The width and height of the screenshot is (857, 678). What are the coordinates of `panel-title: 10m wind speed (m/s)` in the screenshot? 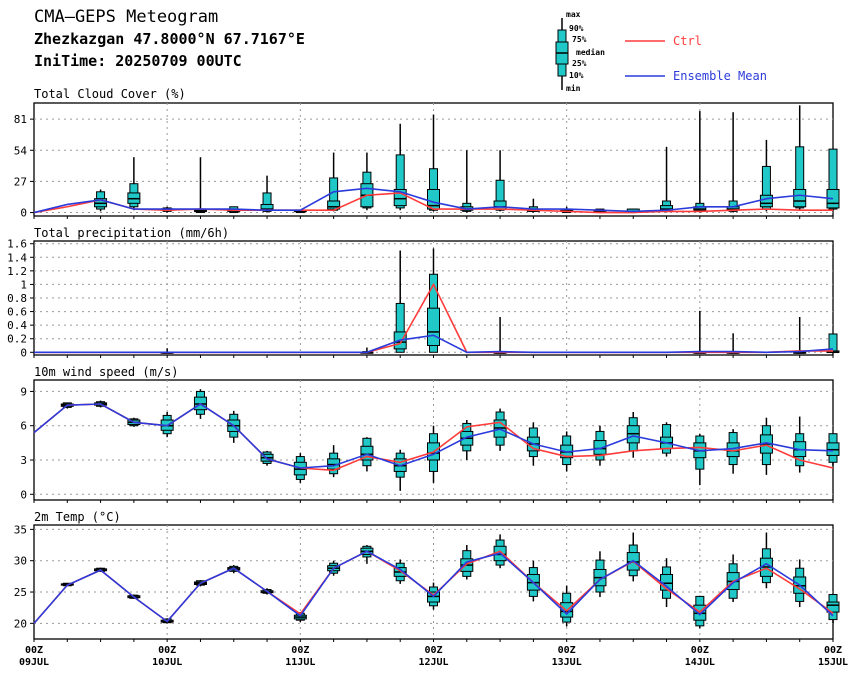 It's located at (106, 372).